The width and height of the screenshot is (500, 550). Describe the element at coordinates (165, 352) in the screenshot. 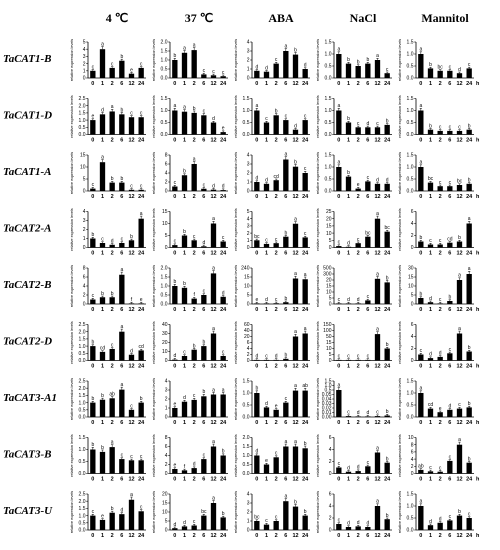

I see `y-tick-label: 10` at that location.